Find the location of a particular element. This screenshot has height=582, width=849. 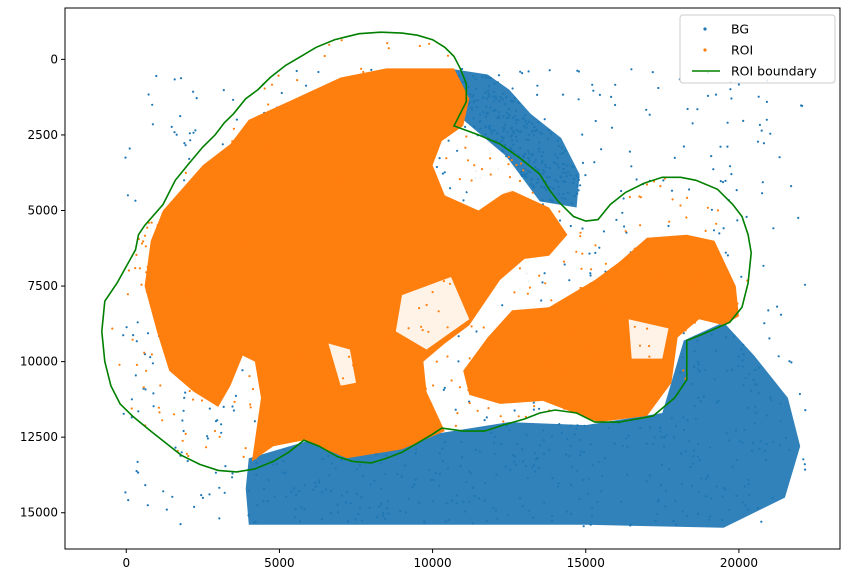

y-tick-label: 2500 is located at coordinates (42, 135).